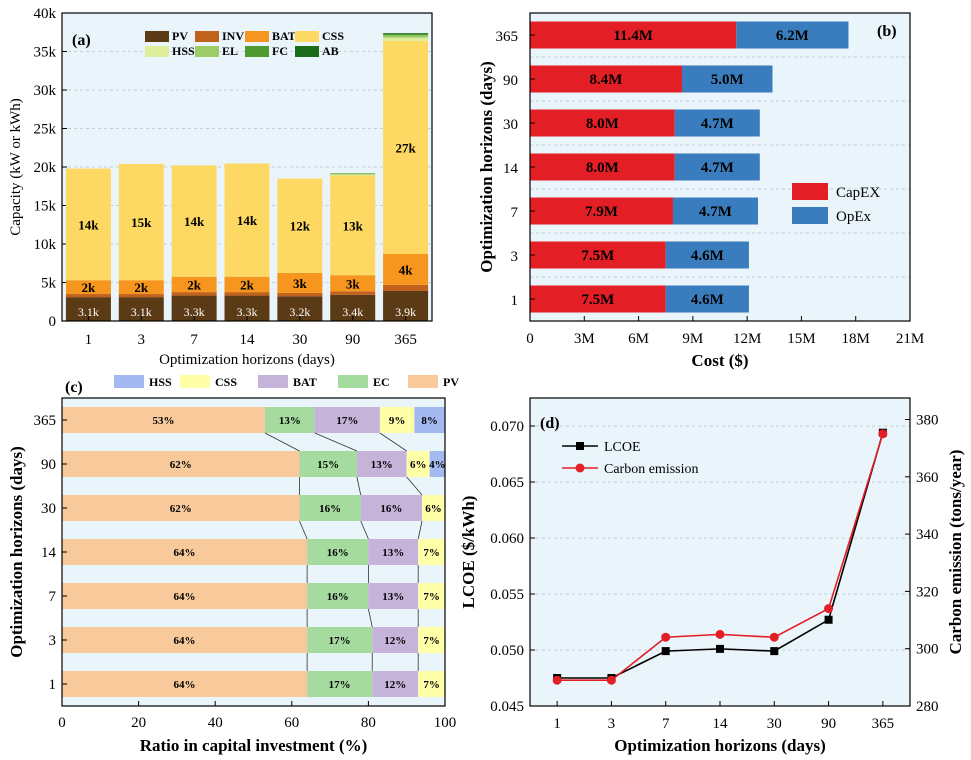 The height and width of the screenshot is (760, 971). What do you see at coordinates (233, 36) in the screenshot?
I see `panel-a-legend-label: INV` at bounding box center [233, 36].